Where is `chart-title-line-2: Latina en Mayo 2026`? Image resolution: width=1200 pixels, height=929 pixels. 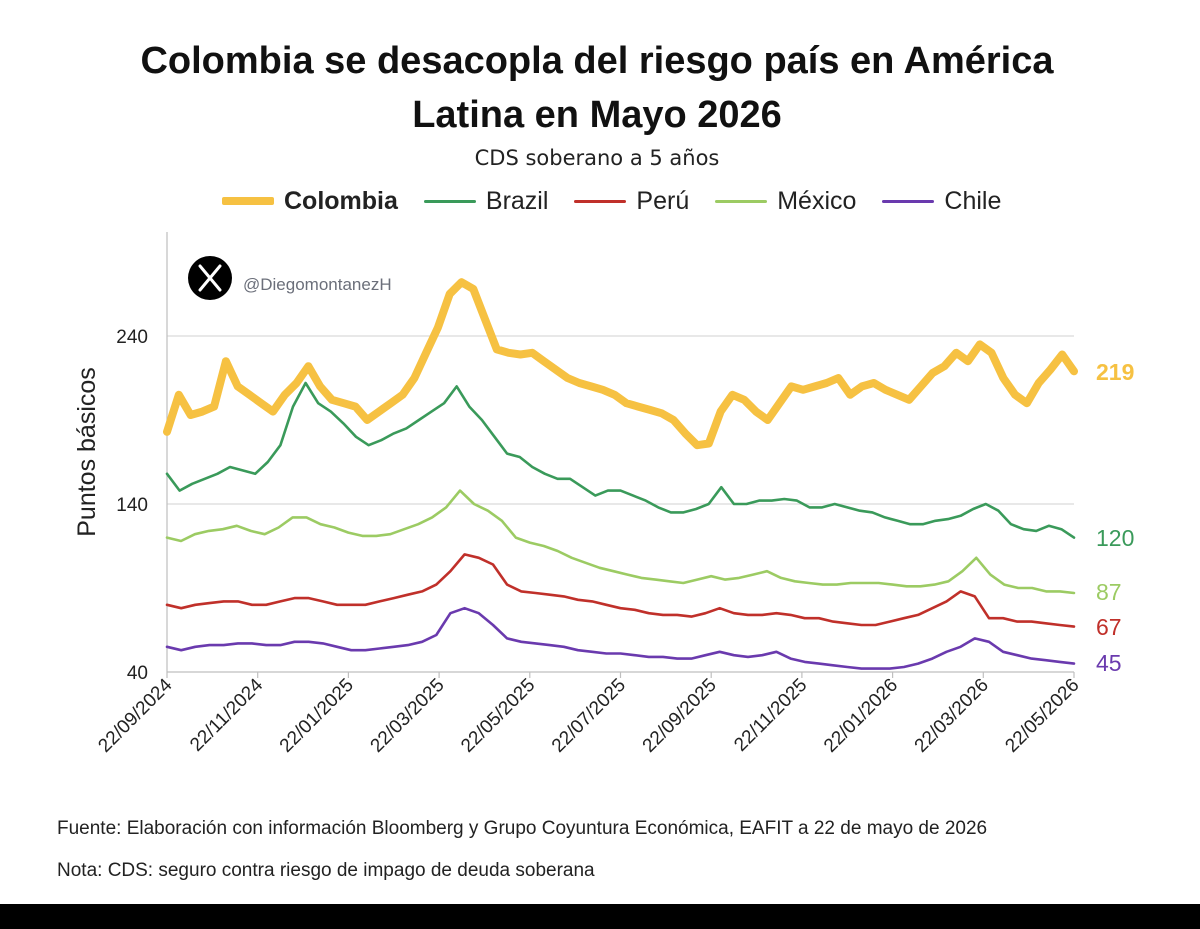
chart-title-line-2: Latina en Mayo 2026 is located at coordinates (597, 115).